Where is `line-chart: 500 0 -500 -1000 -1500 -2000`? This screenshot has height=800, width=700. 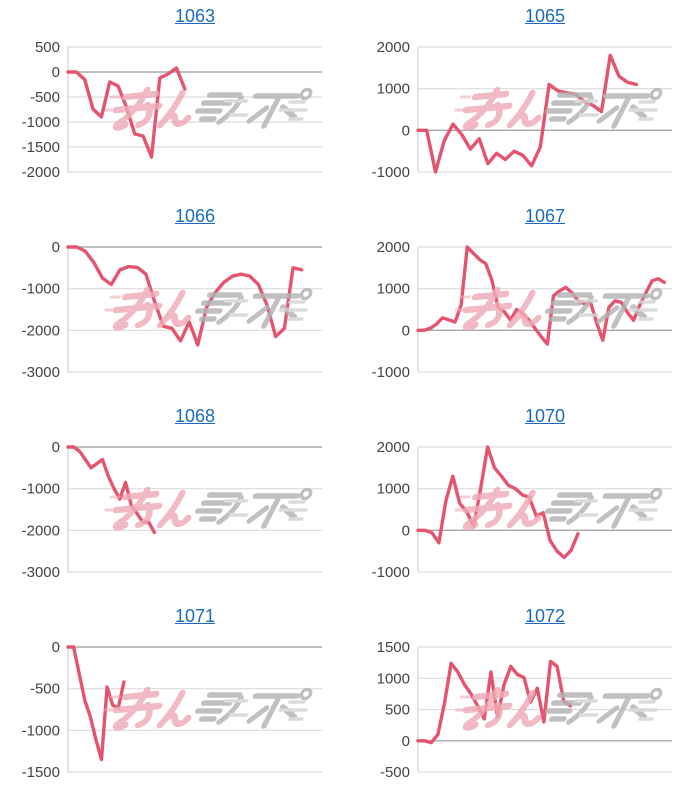 line-chart: 500 0 -500 -1000 -1500 -2000 is located at coordinates (172, 110).